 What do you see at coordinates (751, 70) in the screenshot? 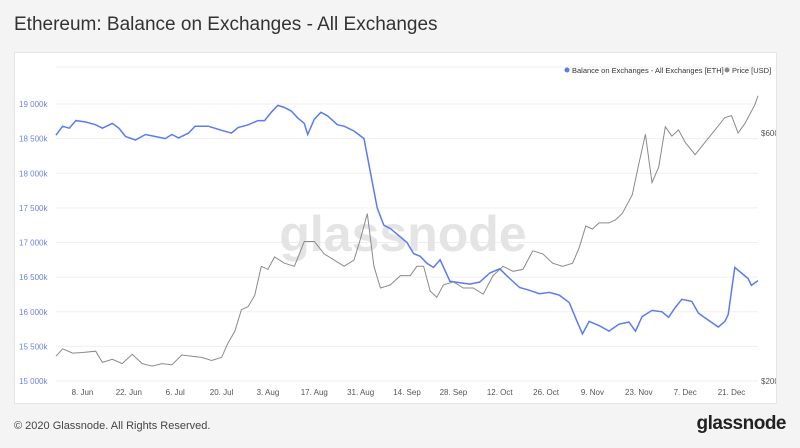
I see `legend-label: Price [USD]` at bounding box center [751, 70].